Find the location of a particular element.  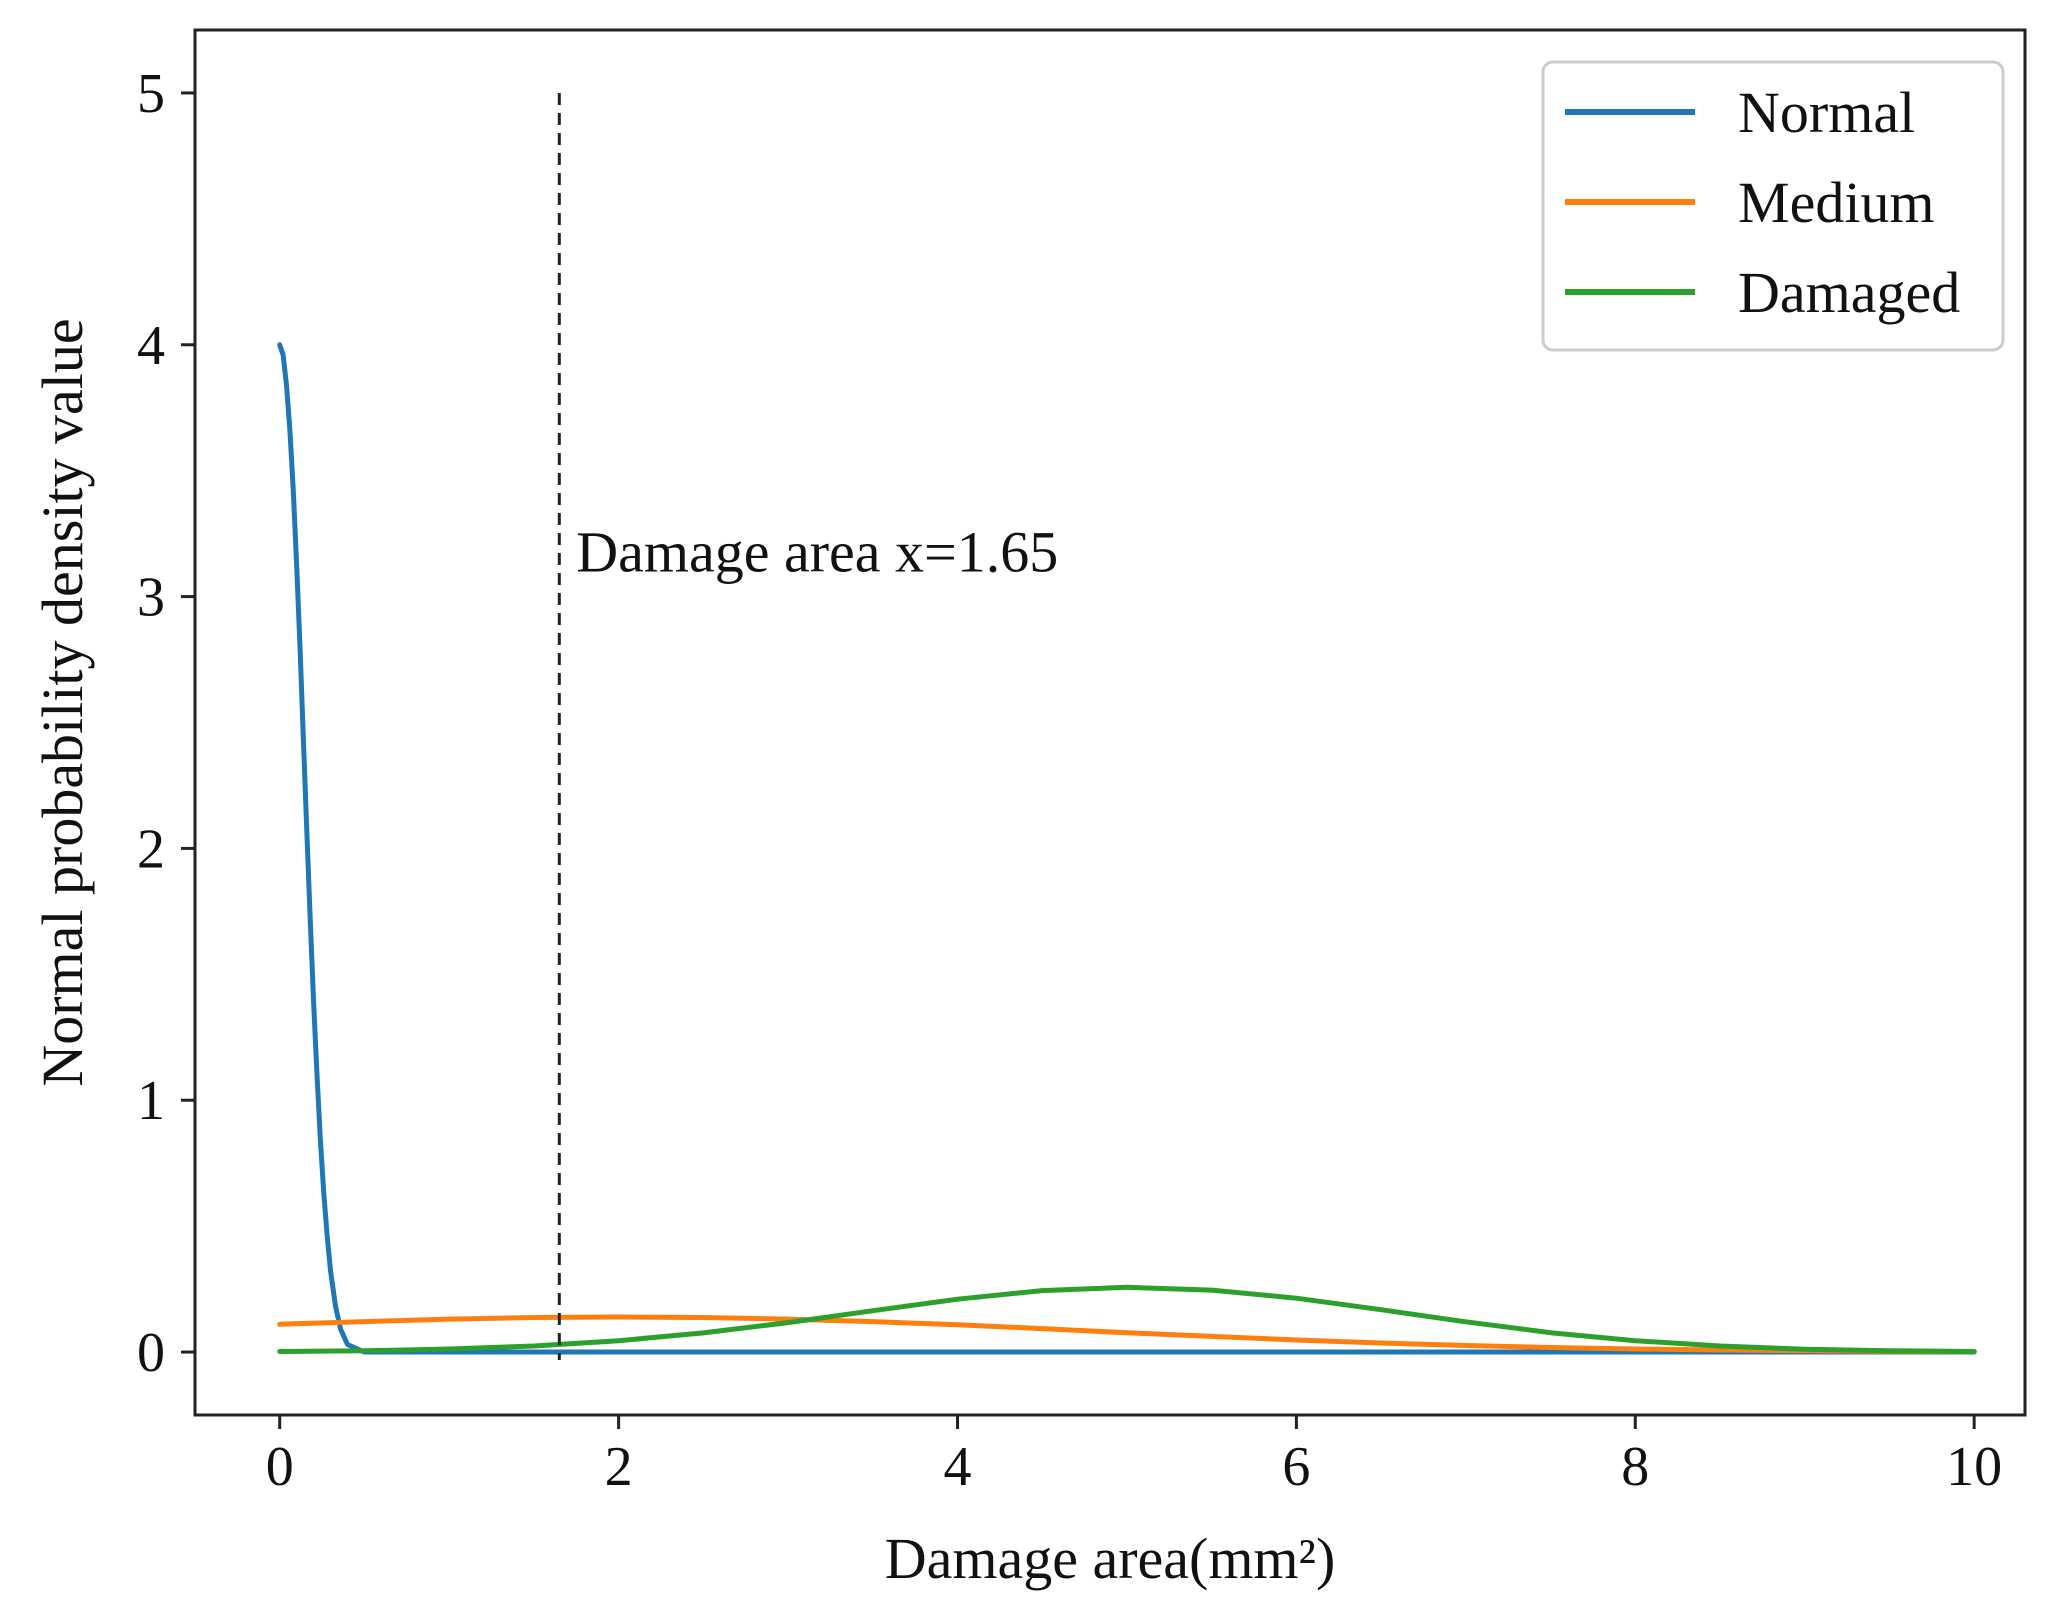

x-tick-label: 6 is located at coordinates (1296, 1467).